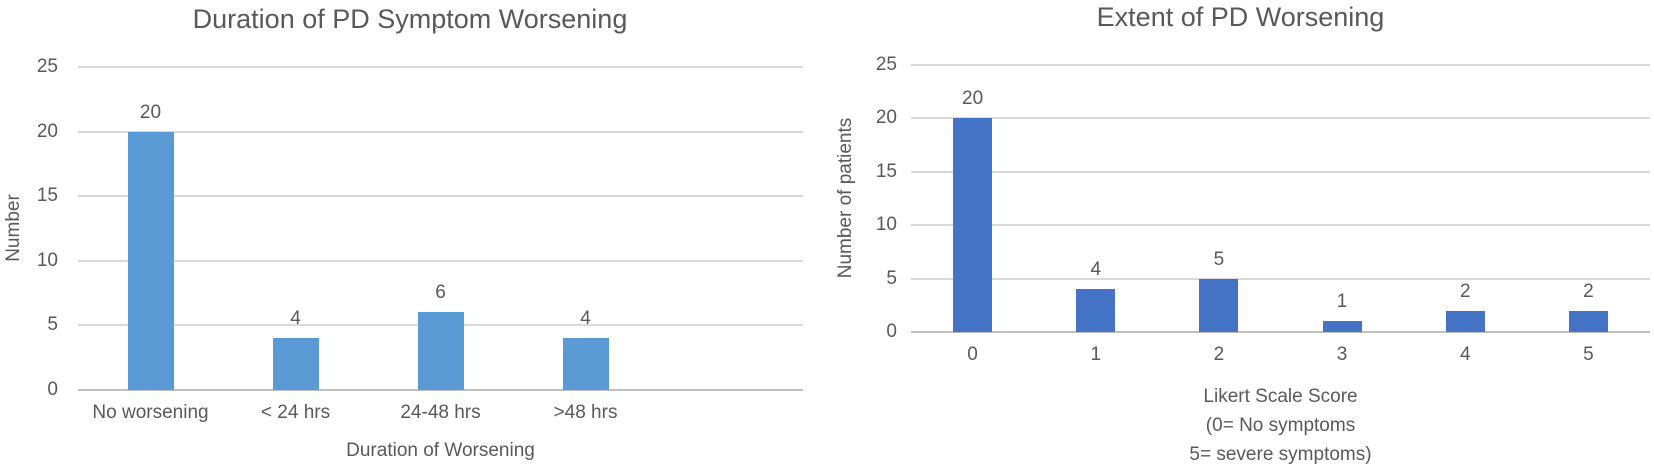  What do you see at coordinates (440, 450) in the screenshot?
I see `x-axis-title: Duration of Worsening` at bounding box center [440, 450].